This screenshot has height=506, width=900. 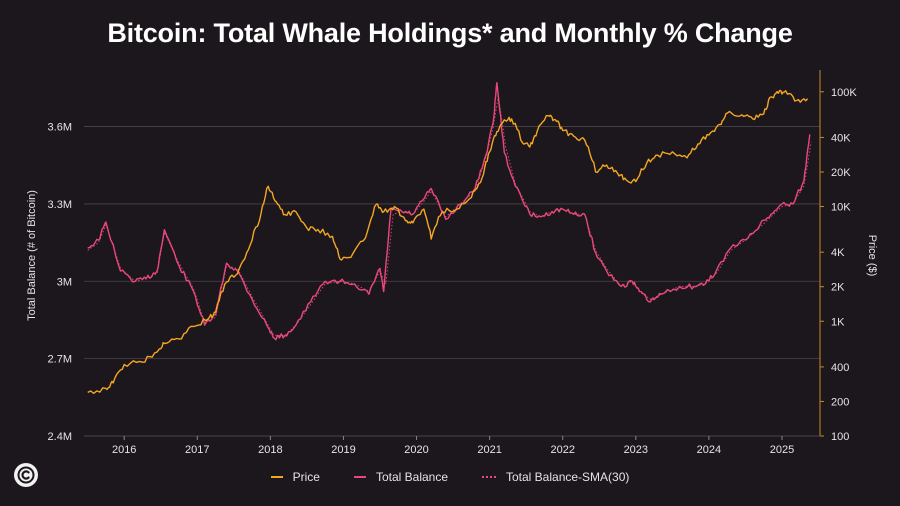 What do you see at coordinates (568, 477) in the screenshot?
I see `legend-label-sma: Total Balance-SMA(30)` at bounding box center [568, 477].